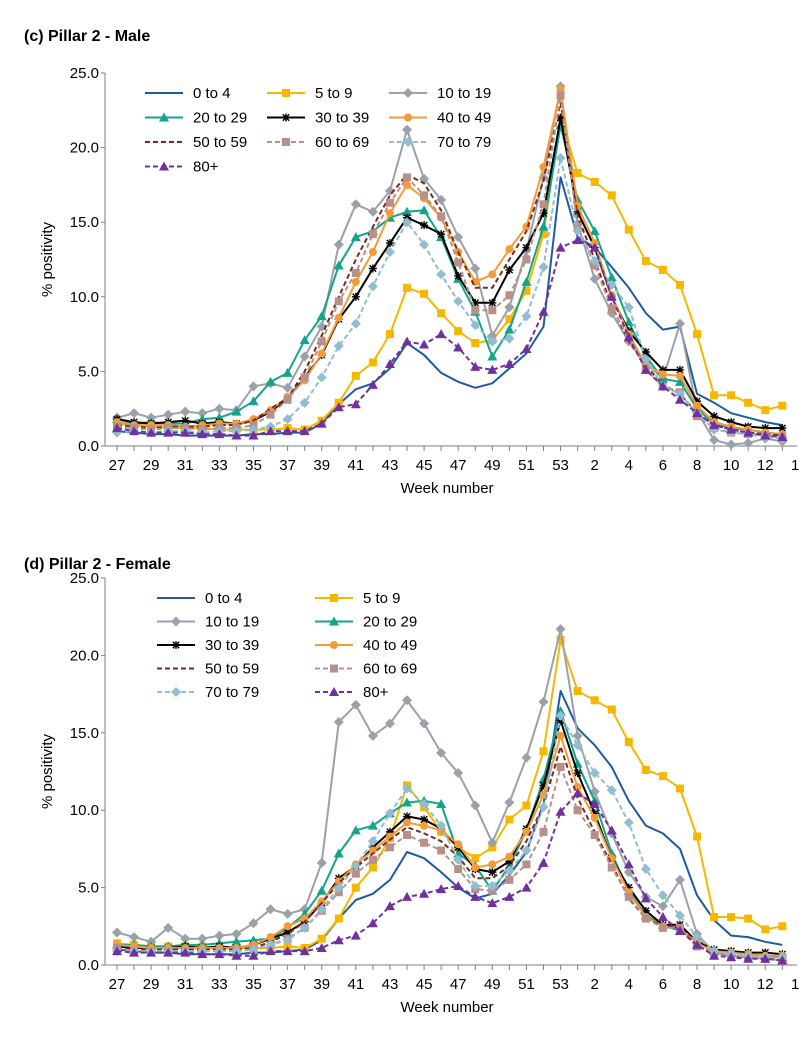 This screenshot has height=1051, width=799. What do you see at coordinates (253, 465) in the screenshot?
I see `x-tick-label: 35` at bounding box center [253, 465].